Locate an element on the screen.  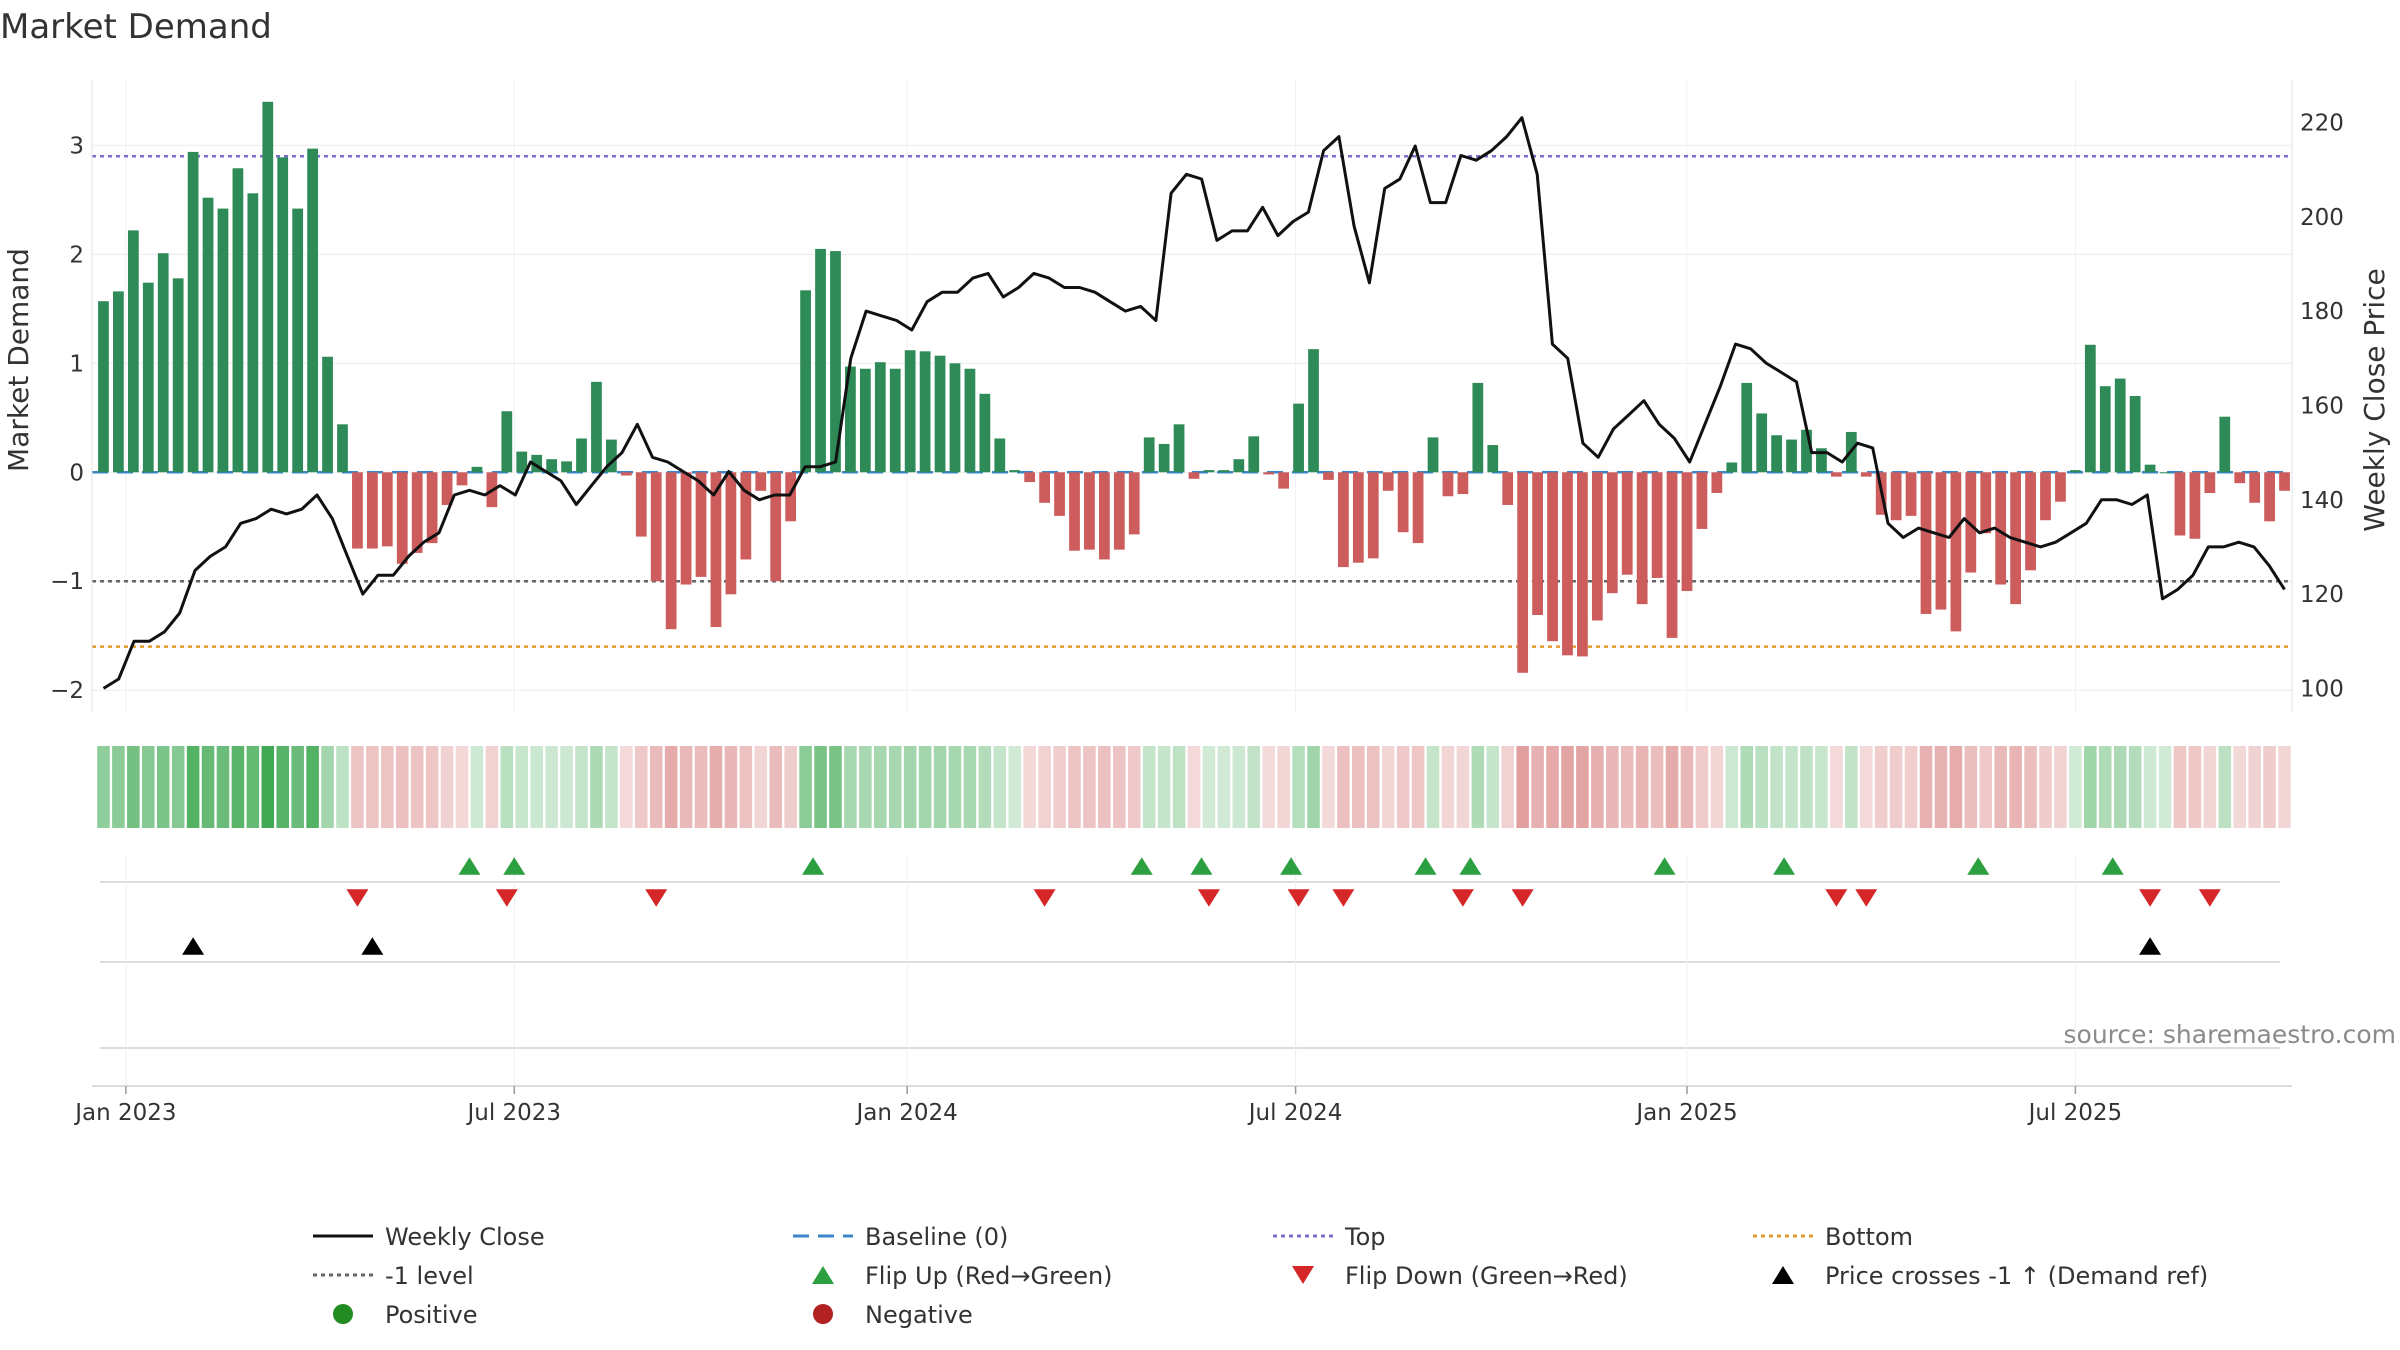
left-tick-label: 2 is located at coordinates (76, 255).